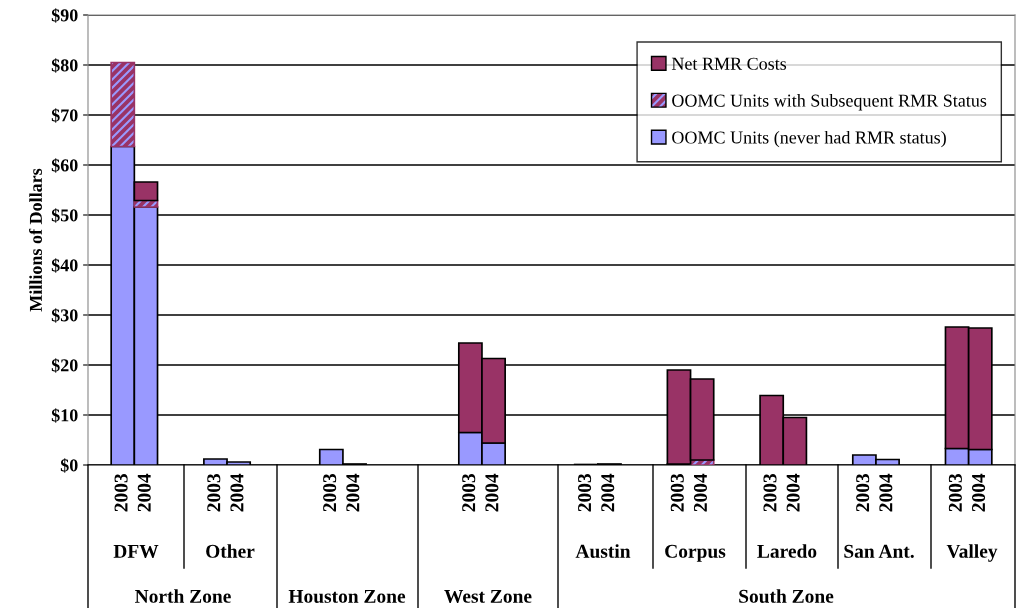 The image size is (1016, 608). I want to click on text: Valley, so click(972, 553).